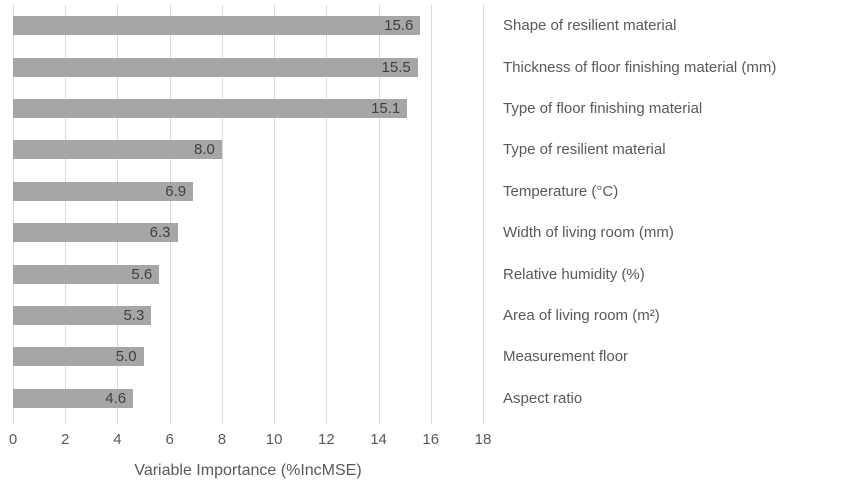  What do you see at coordinates (217, 26) in the screenshot?
I see `bar: 15.6` at bounding box center [217, 26].